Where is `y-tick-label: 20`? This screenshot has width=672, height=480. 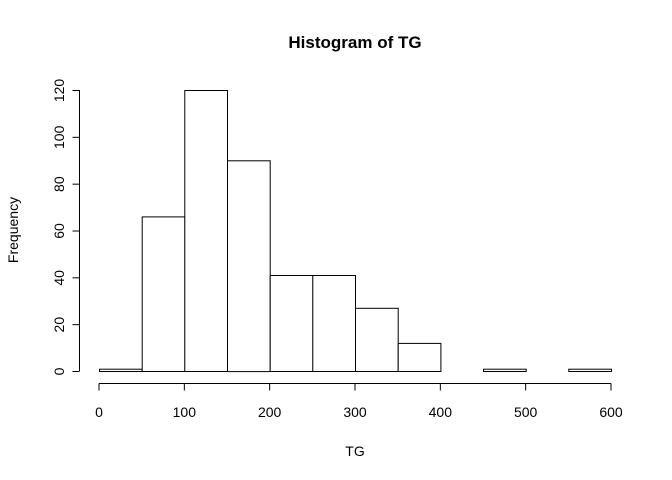
y-tick-label: 20 is located at coordinates (59, 325).